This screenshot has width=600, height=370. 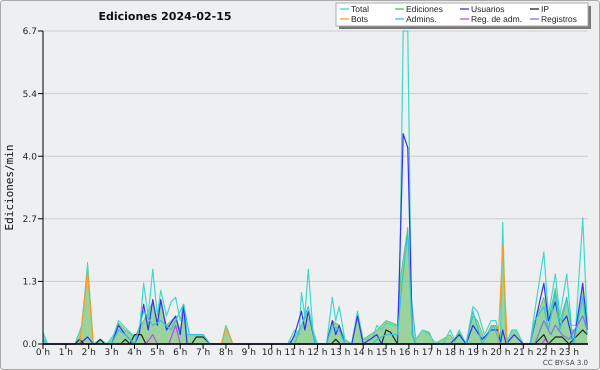 What do you see at coordinates (386, 353) in the screenshot?
I see `x-tick-label: 15 h` at bounding box center [386, 353].